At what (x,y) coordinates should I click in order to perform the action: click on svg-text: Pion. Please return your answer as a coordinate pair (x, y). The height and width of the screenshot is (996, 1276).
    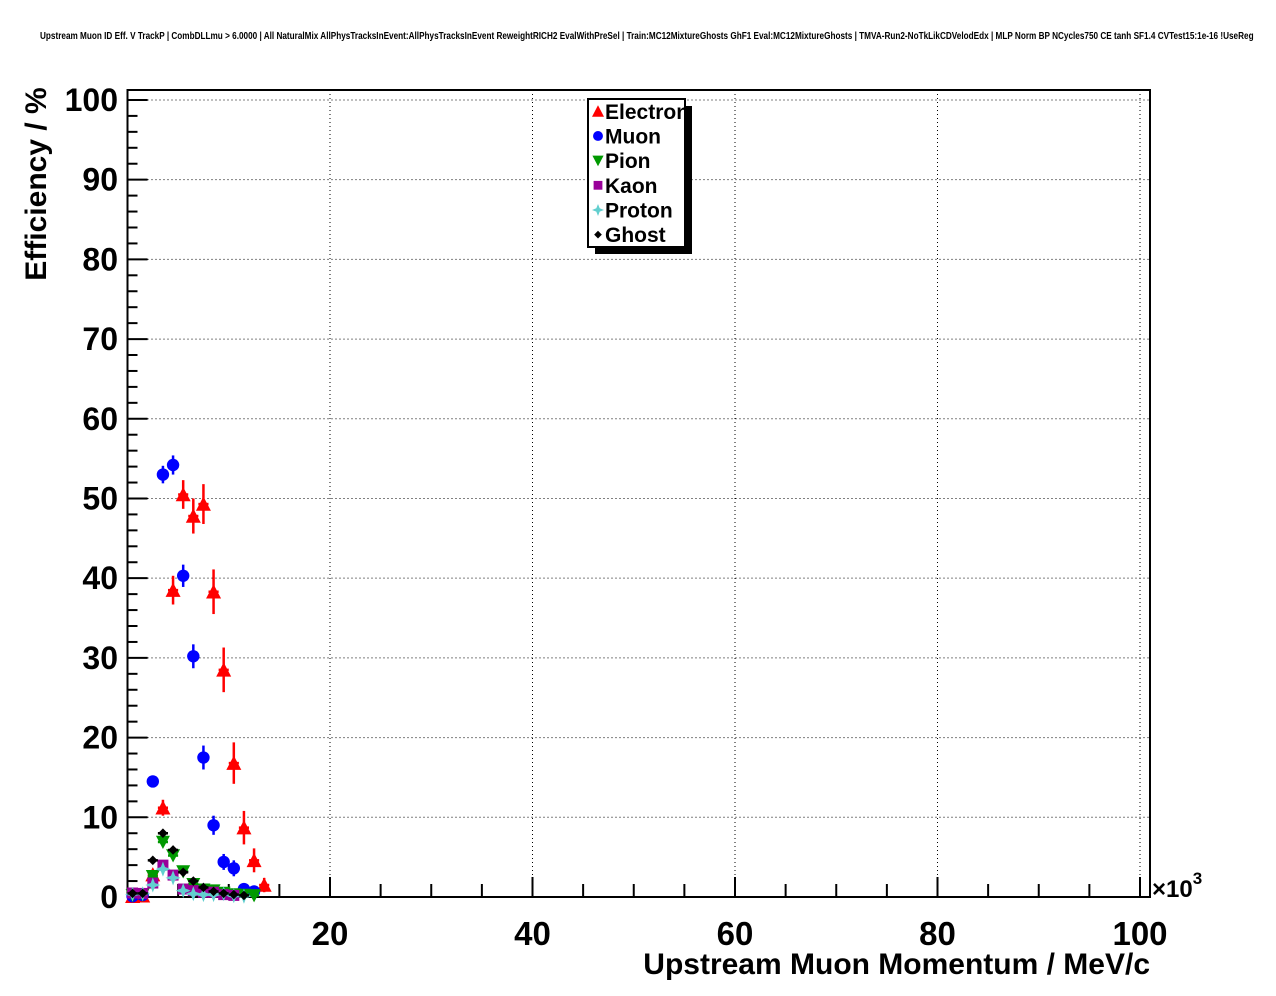
    Looking at the image, I should click on (628, 161).